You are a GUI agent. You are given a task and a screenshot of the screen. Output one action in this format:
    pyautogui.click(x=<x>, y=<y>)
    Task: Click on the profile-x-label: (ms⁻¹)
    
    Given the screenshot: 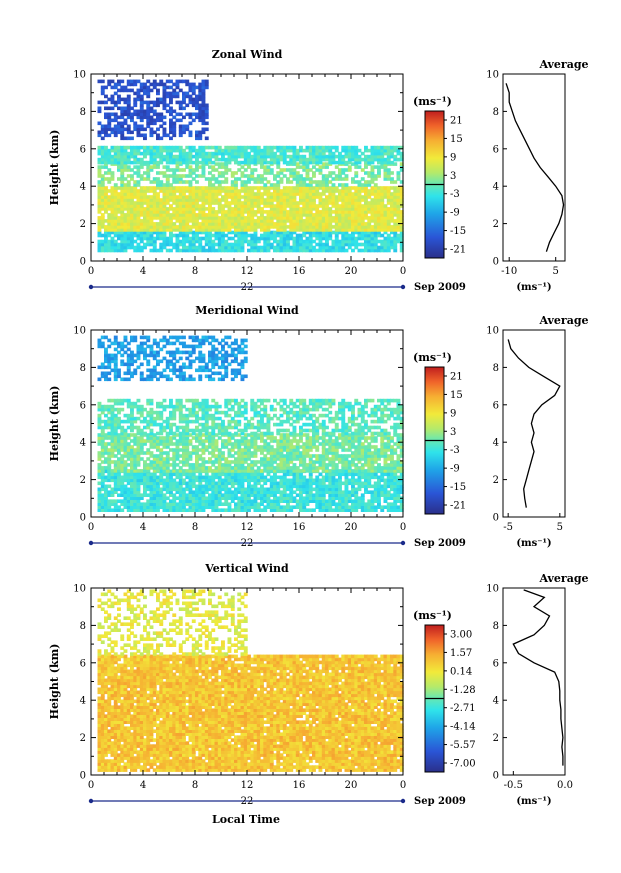 What is the action you would take?
    pyautogui.click(x=533, y=287)
    